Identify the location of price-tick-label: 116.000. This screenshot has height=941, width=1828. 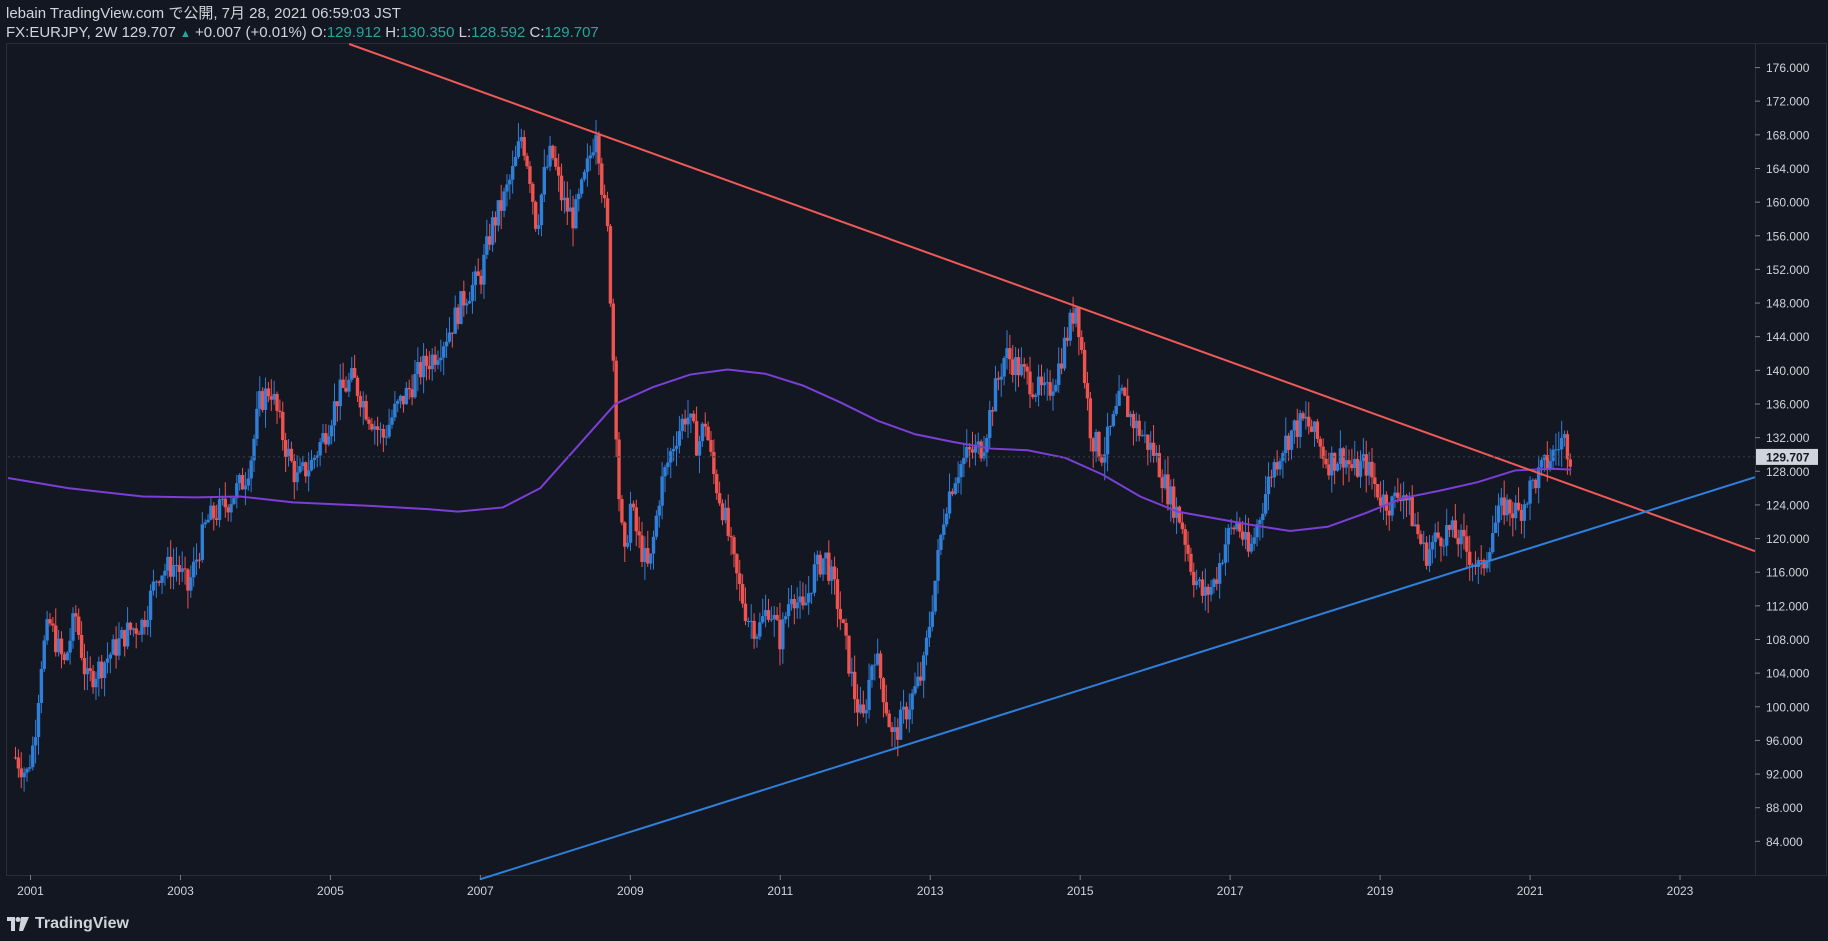
(1787, 573).